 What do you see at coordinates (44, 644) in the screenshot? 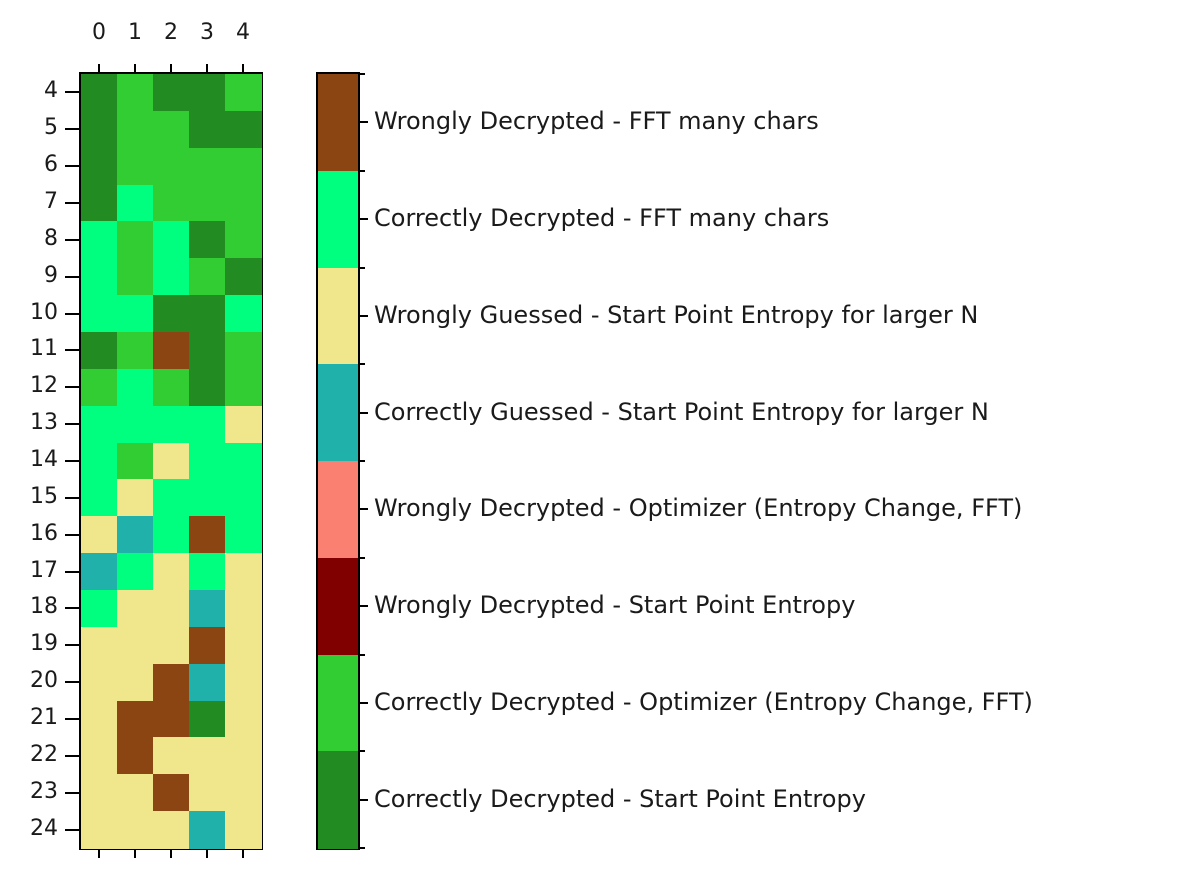
I see `y-tick-label: 19` at bounding box center [44, 644].